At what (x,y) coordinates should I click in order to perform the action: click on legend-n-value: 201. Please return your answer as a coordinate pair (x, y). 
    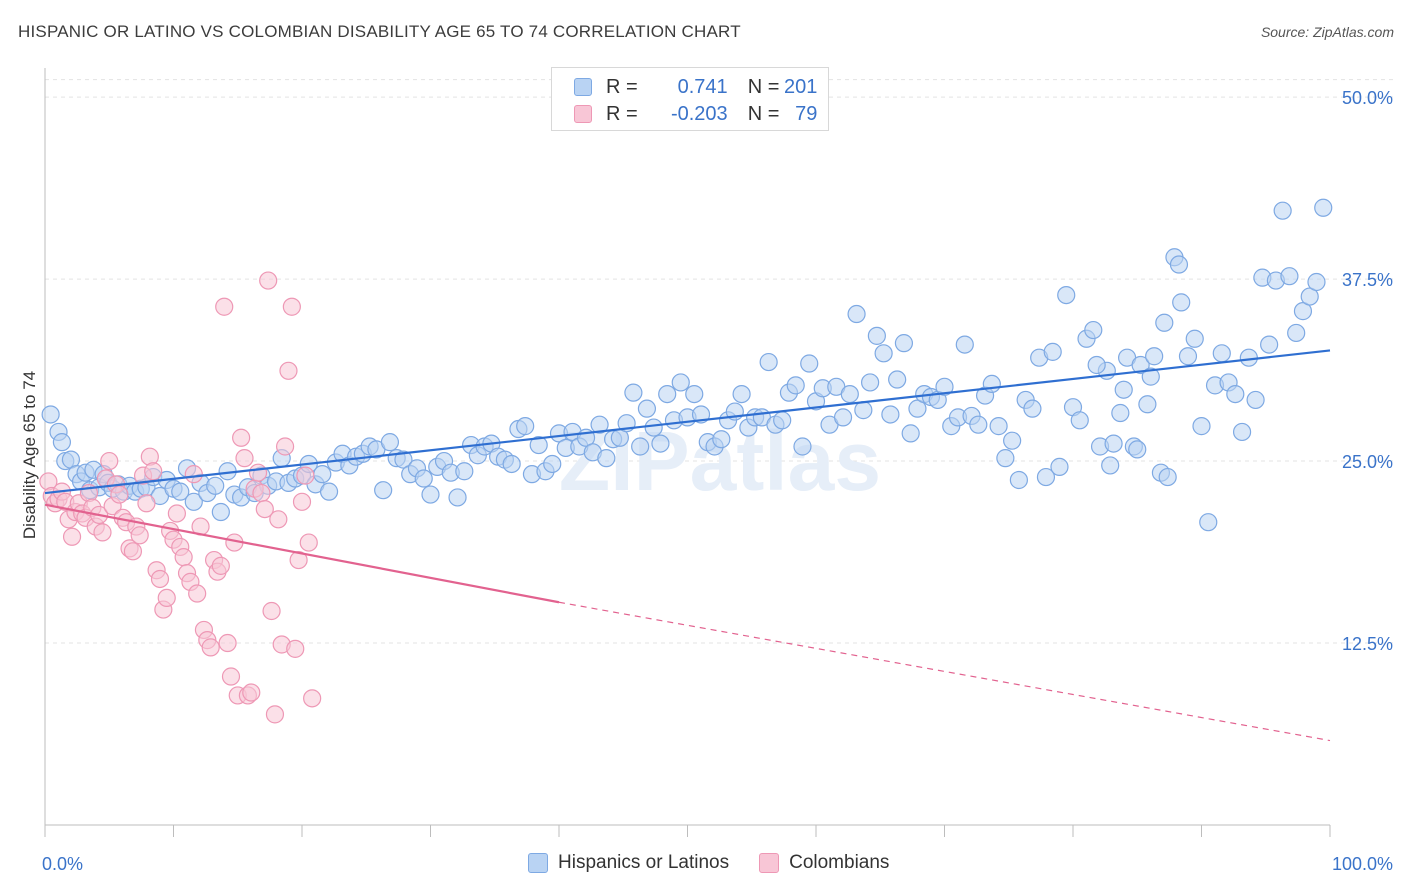
    Looking at the image, I should click on (801, 86).